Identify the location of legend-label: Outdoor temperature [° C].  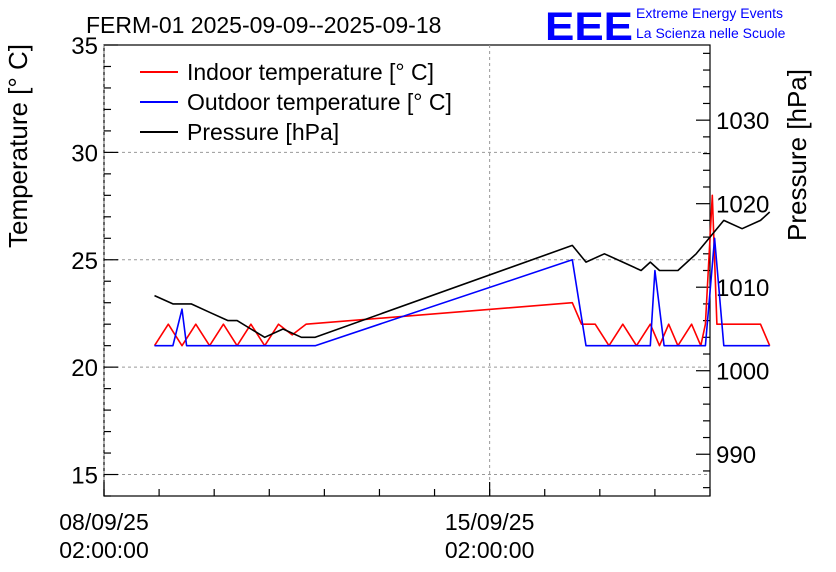
(319, 102).